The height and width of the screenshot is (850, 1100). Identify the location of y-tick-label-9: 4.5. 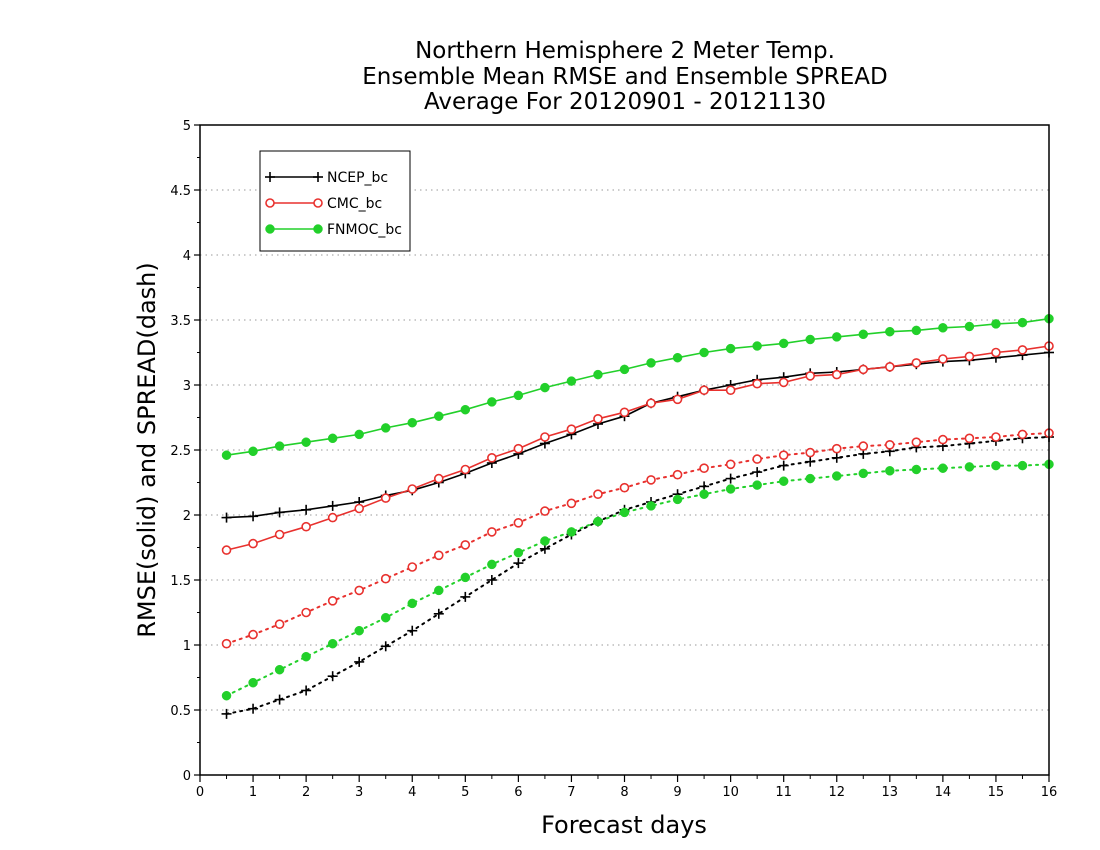
(180, 191).